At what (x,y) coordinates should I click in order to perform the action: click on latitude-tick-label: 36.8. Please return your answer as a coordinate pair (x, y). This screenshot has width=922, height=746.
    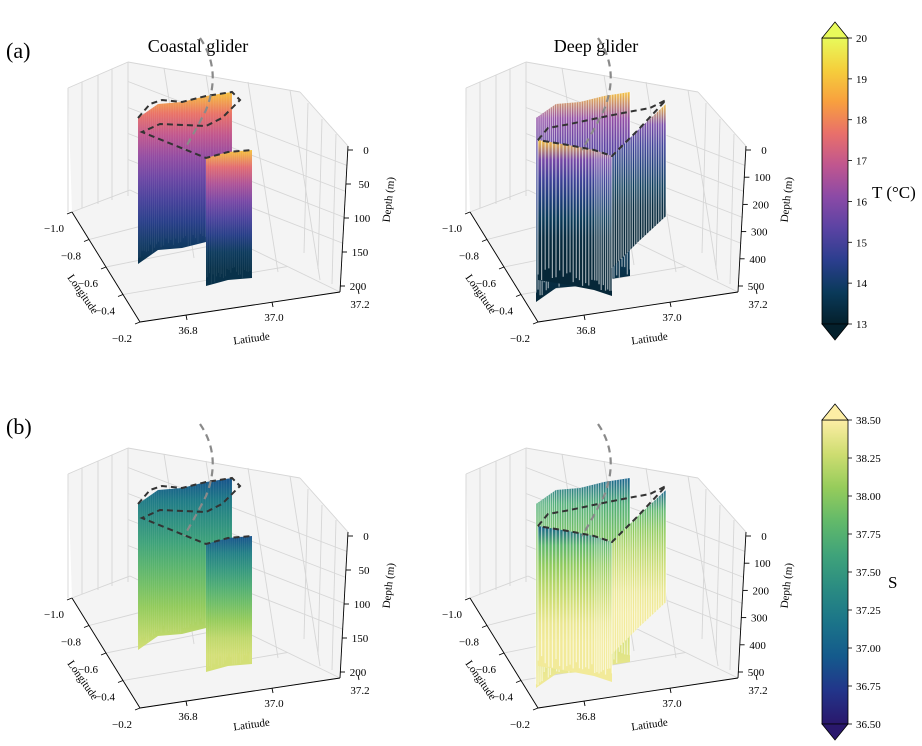
    Looking at the image, I should click on (188, 717).